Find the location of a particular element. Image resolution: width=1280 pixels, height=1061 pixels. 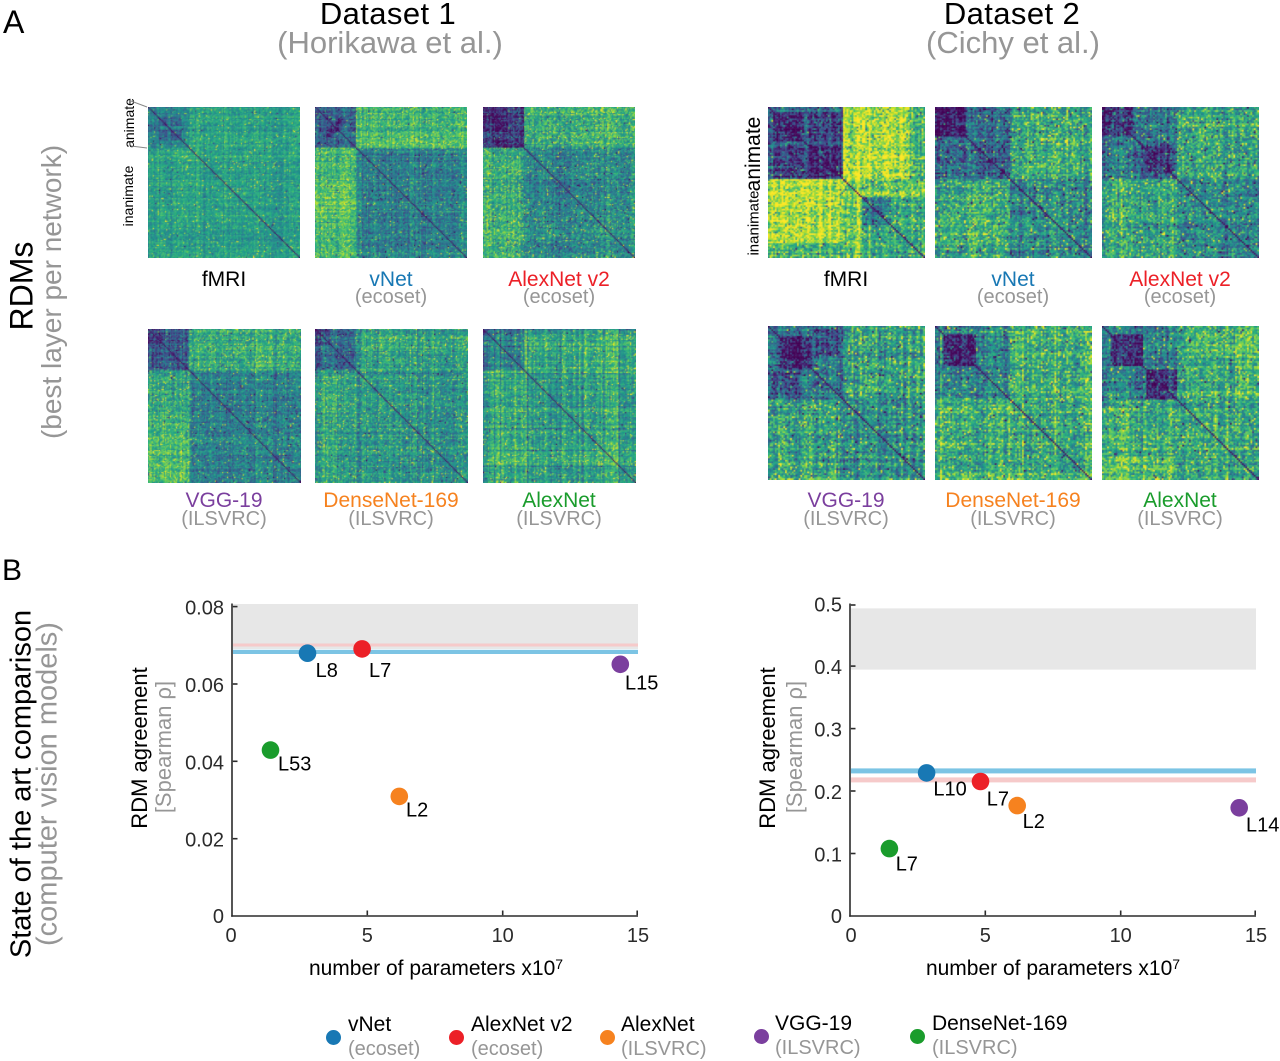

svg-text: 0.3 is located at coordinates (828, 731).